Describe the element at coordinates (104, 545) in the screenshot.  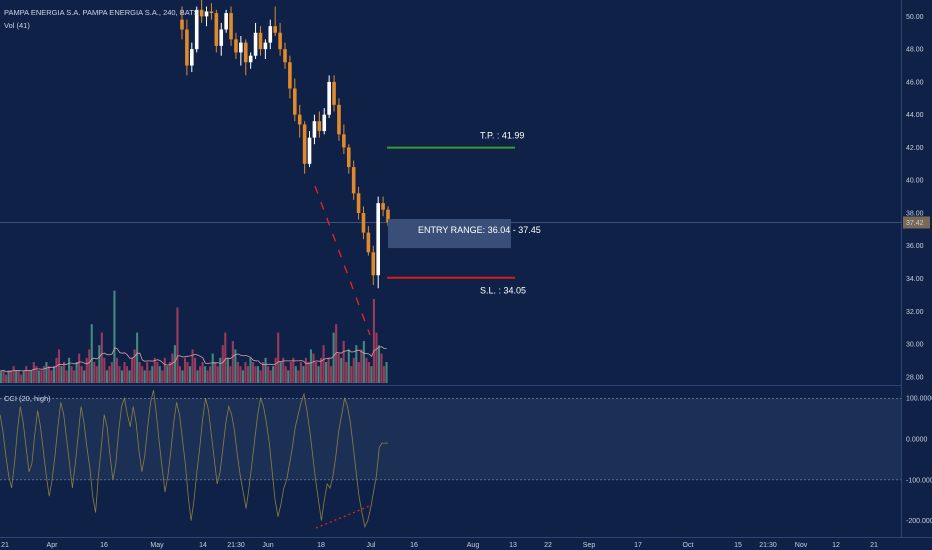
I see `time-tick-label: 16` at that location.